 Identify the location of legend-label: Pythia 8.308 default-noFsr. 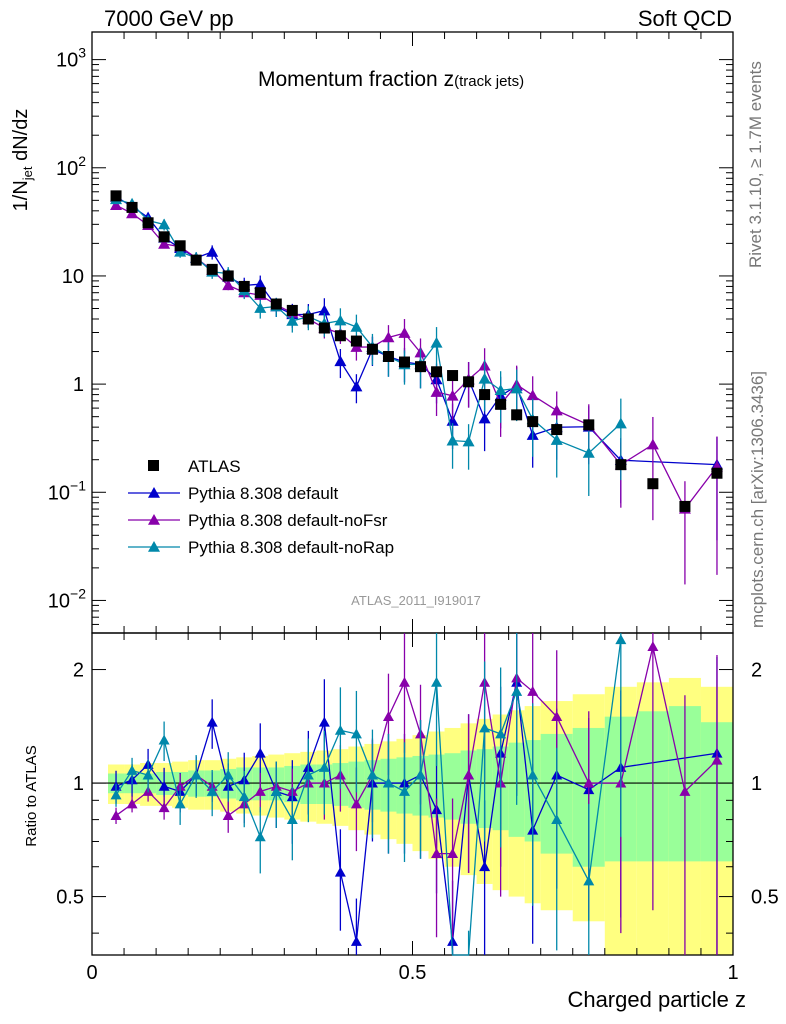
(288, 520).